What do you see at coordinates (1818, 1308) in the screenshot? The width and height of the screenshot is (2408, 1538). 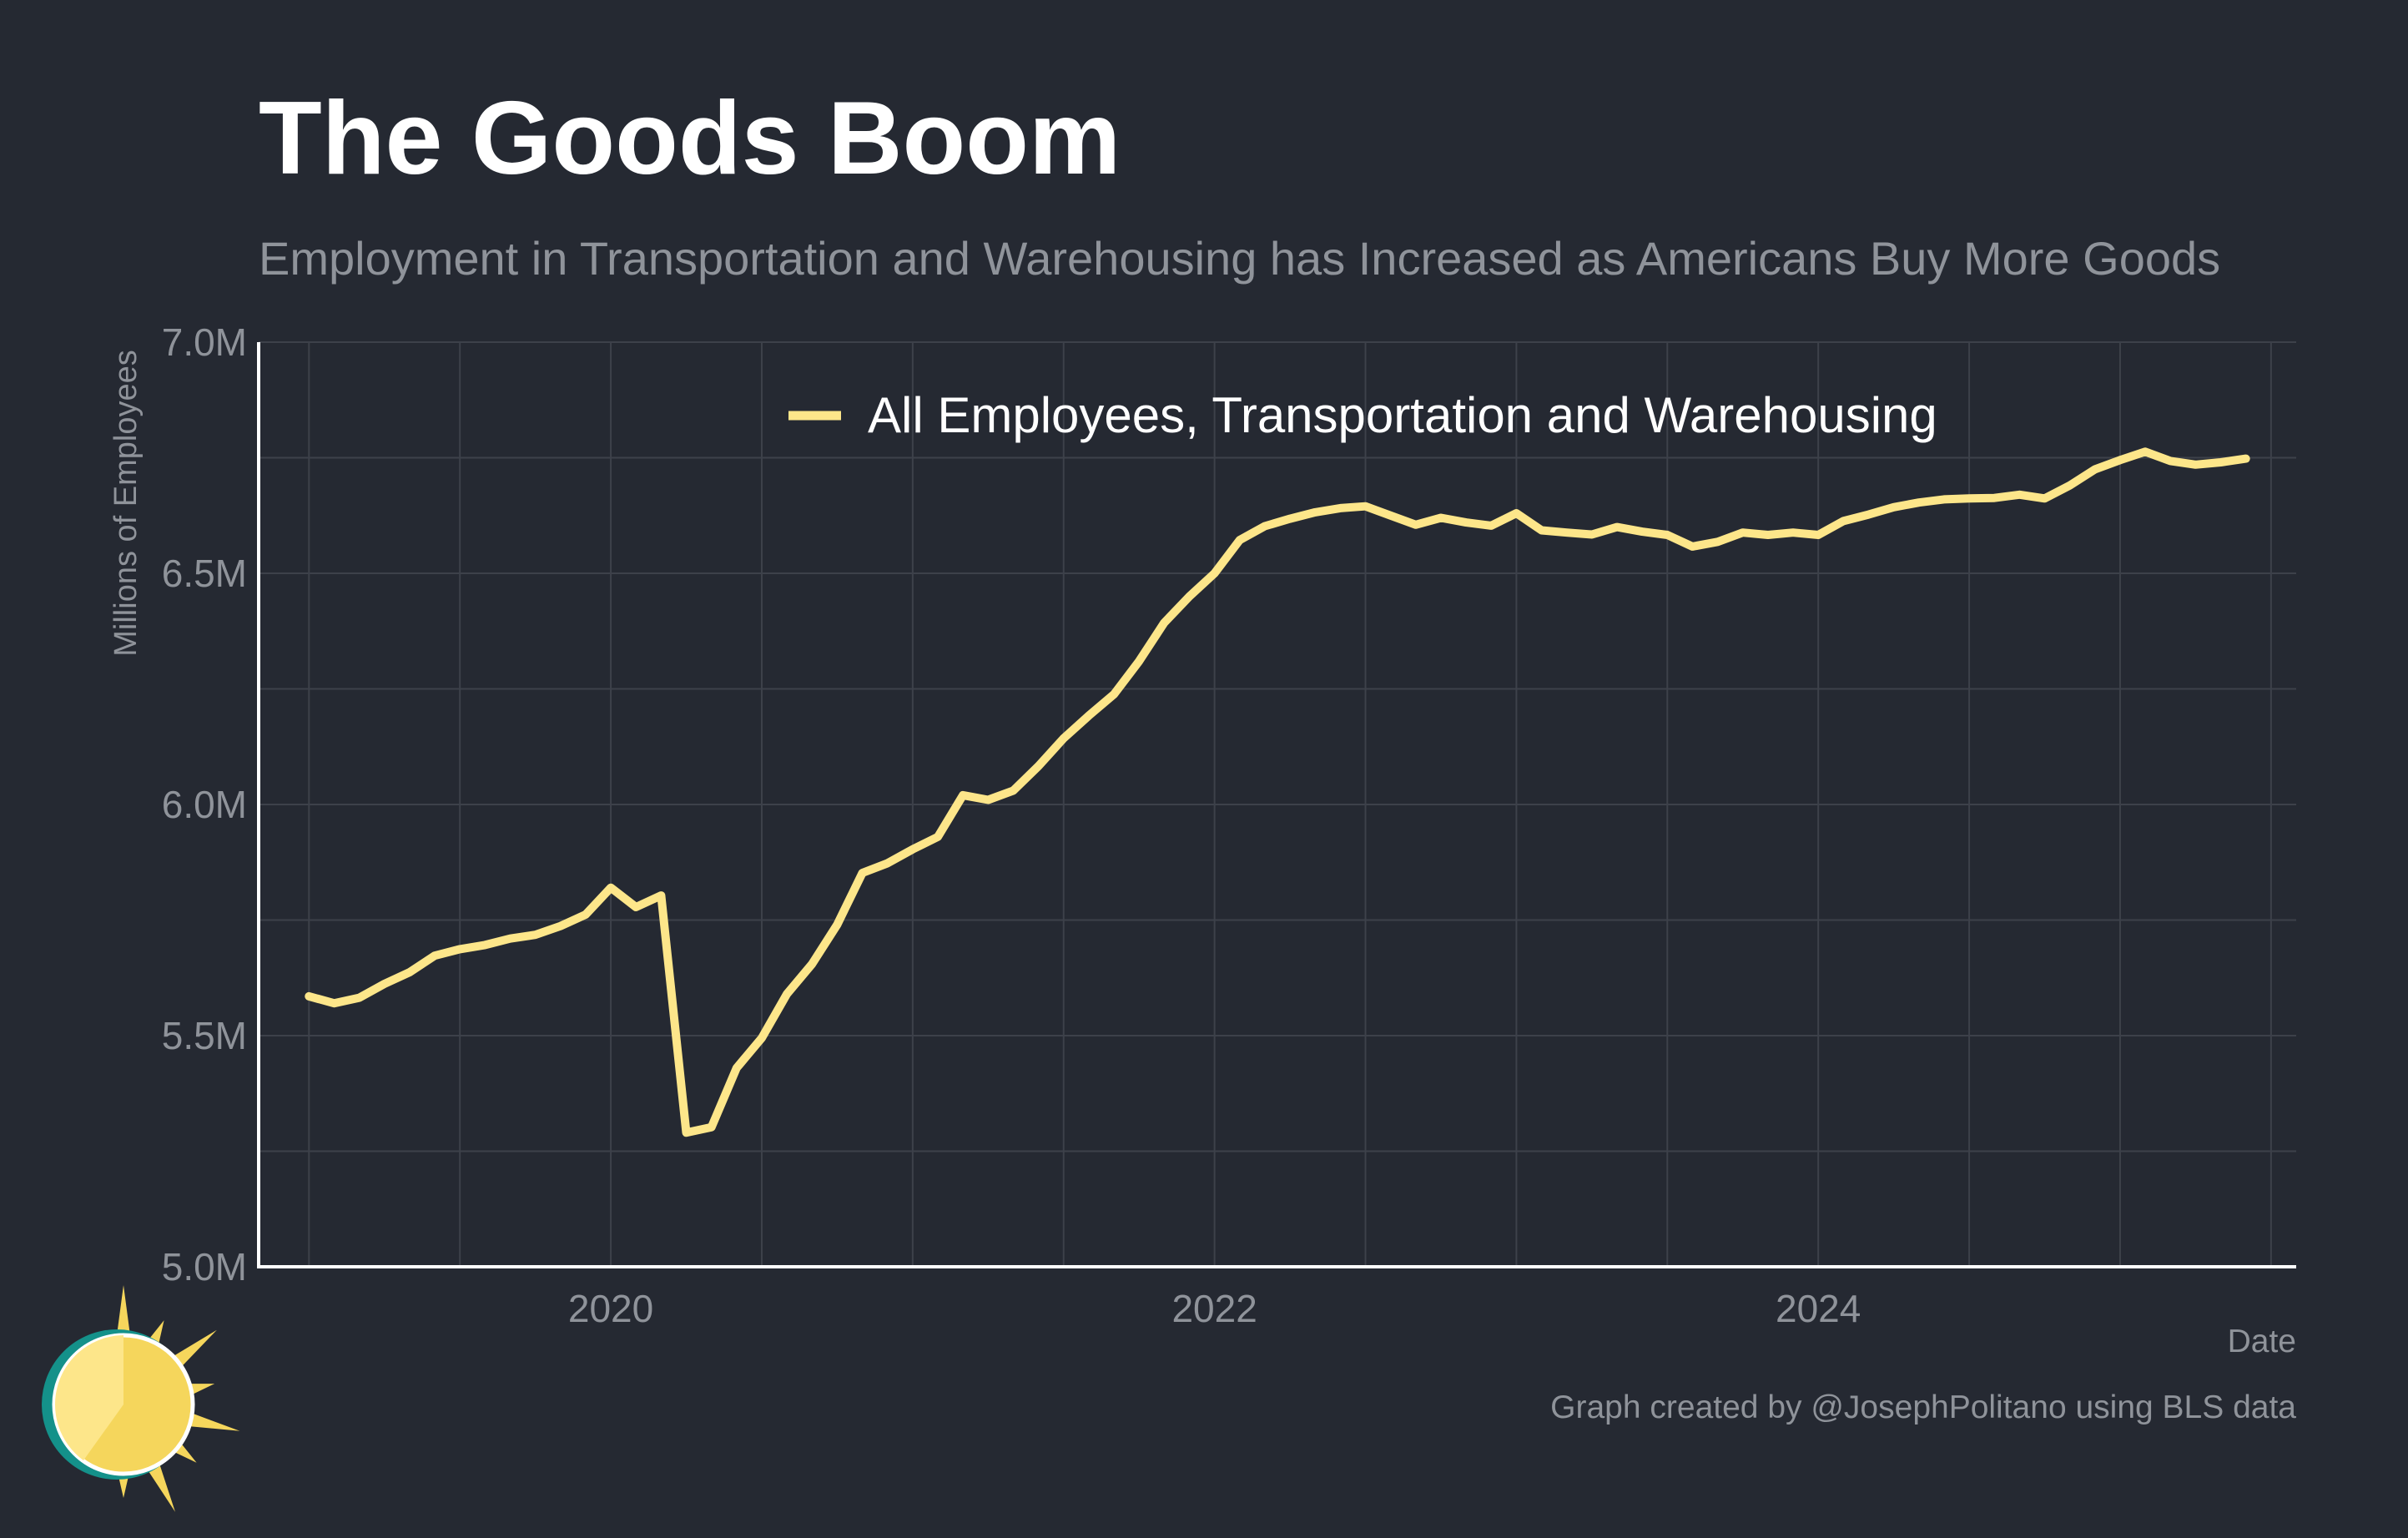 I see `x-tick-label: 2024` at bounding box center [1818, 1308].